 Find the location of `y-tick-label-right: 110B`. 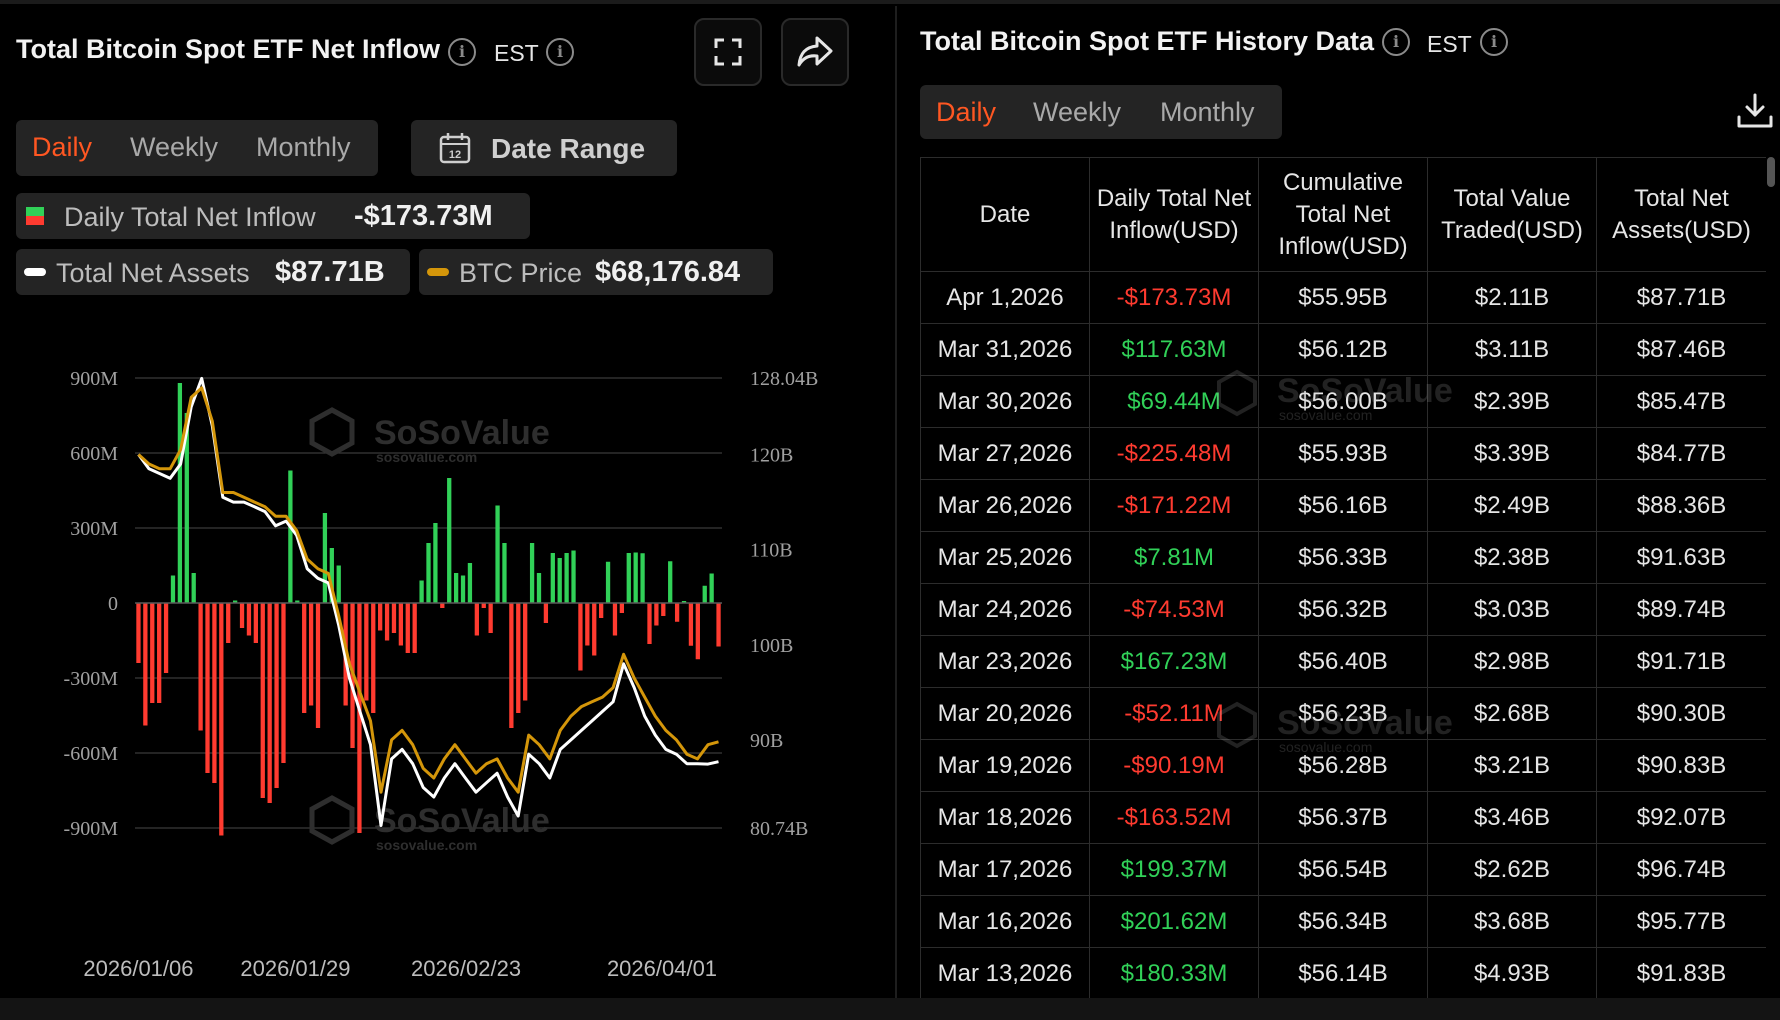

y-tick-label-right: 110B is located at coordinates (771, 551).